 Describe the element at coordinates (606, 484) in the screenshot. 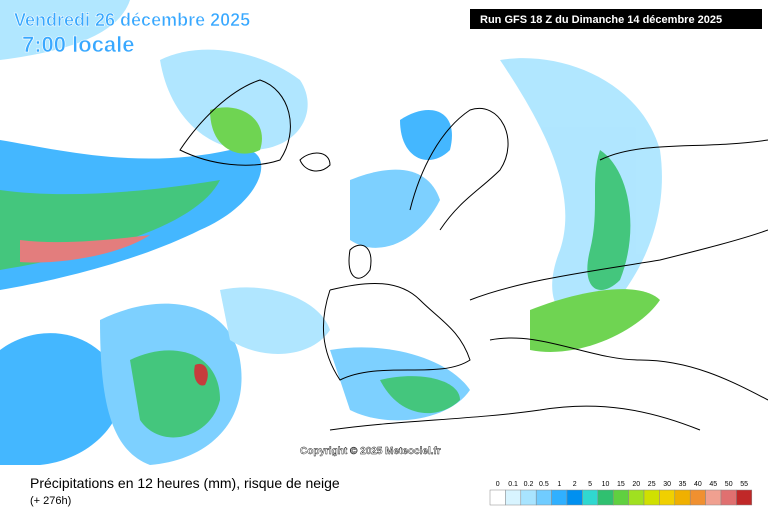

I see `legend-tick-label: 10` at that location.